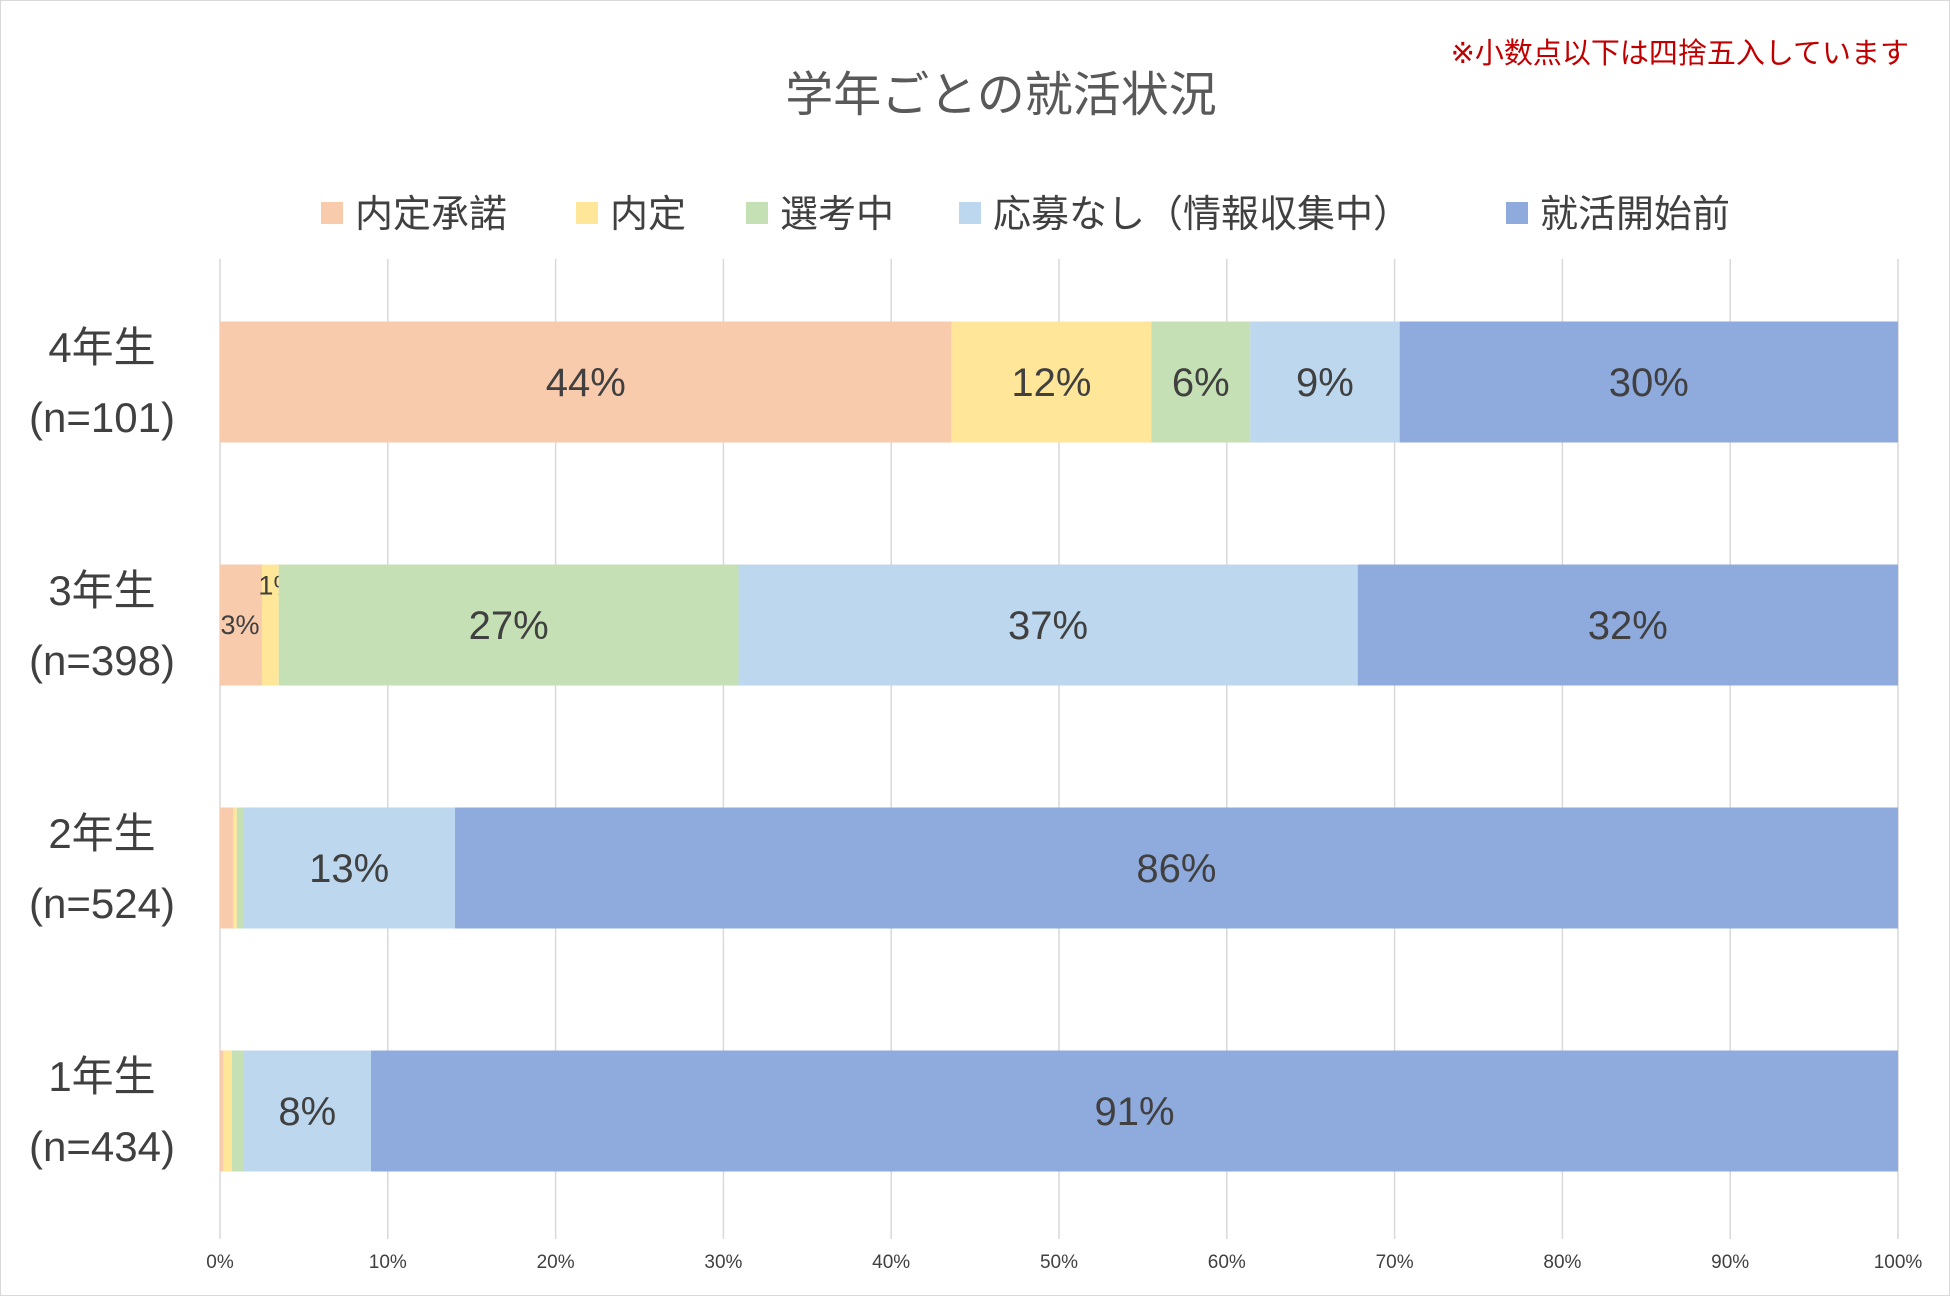  Describe the element at coordinates (1680, 53) in the screenshot. I see `rounding-note: ※小数点以下は四捨五入しています` at that location.